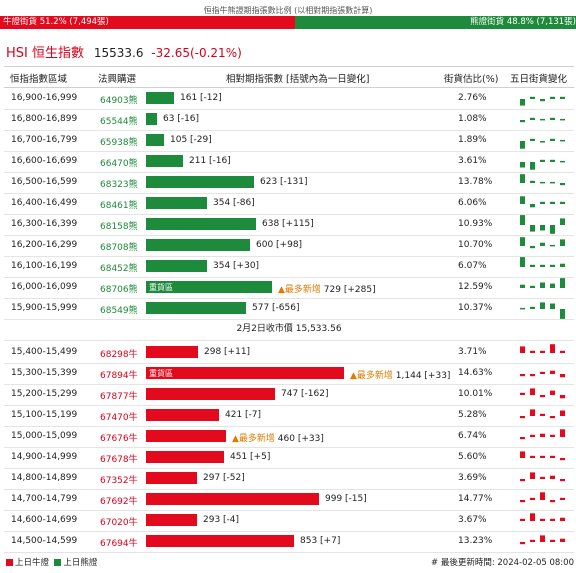 The height and width of the screenshot is (573, 576). Describe the element at coordinates (472, 266) in the screenshot. I see `street-pct: 6.07%` at that location.